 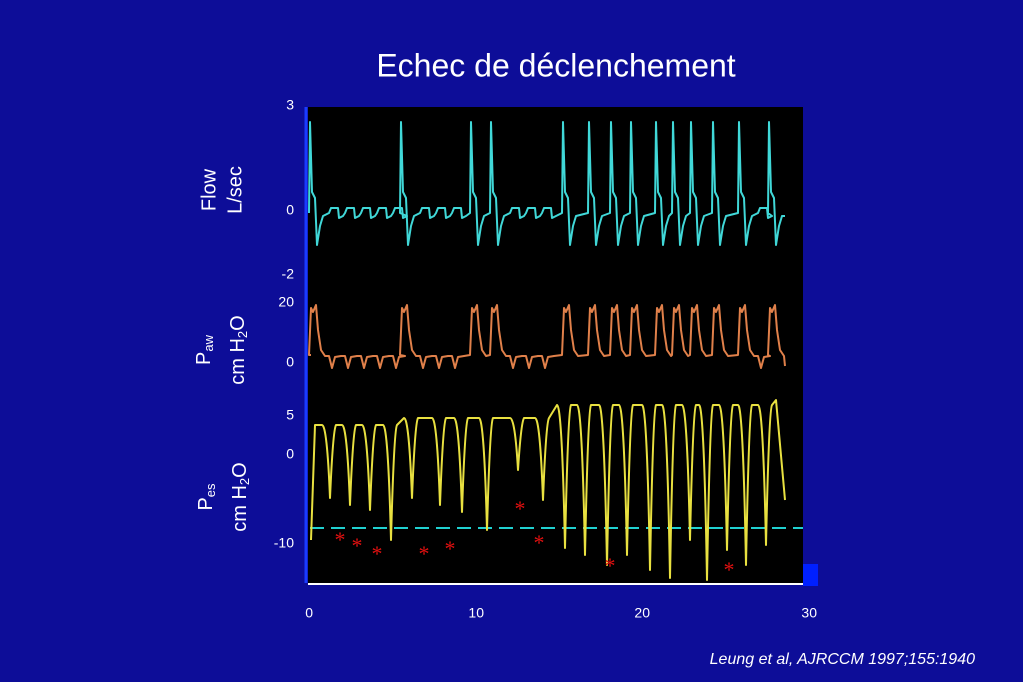 What do you see at coordinates (810, 575) in the screenshot?
I see `corner-block` at bounding box center [810, 575].